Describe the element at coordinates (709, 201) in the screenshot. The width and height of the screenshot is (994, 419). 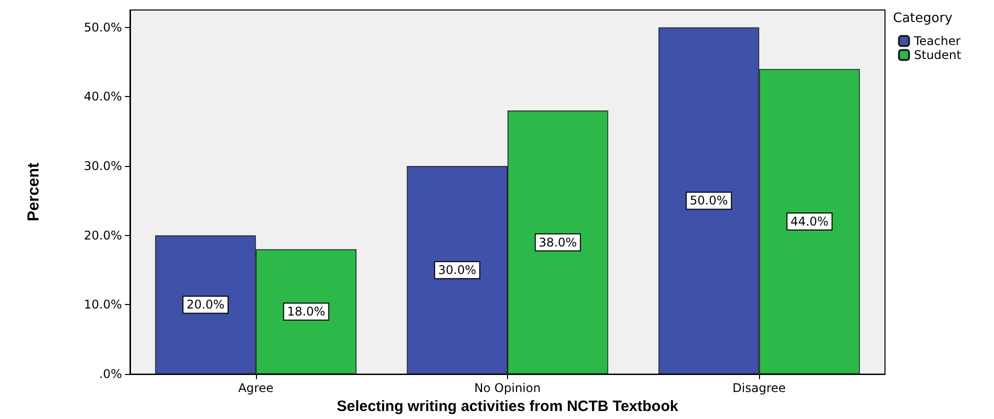
I see `data-label: 50.0%` at that location.